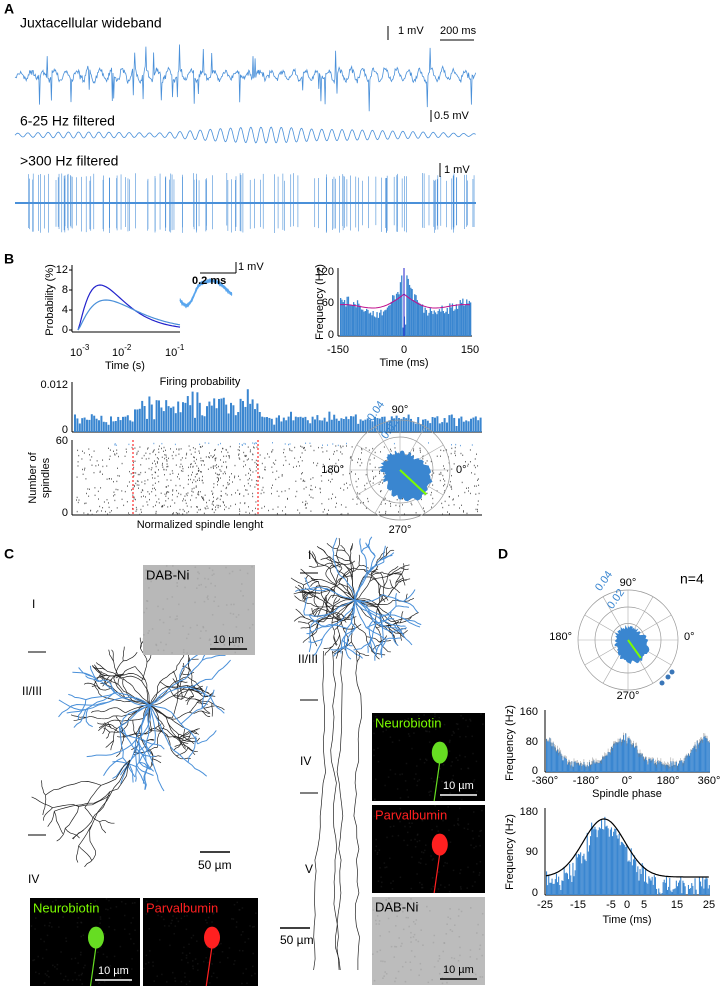 The width and height of the screenshot is (723, 993). Describe the element at coordinates (46, 477) in the screenshot. I see `axis-title: spindles` at that location.